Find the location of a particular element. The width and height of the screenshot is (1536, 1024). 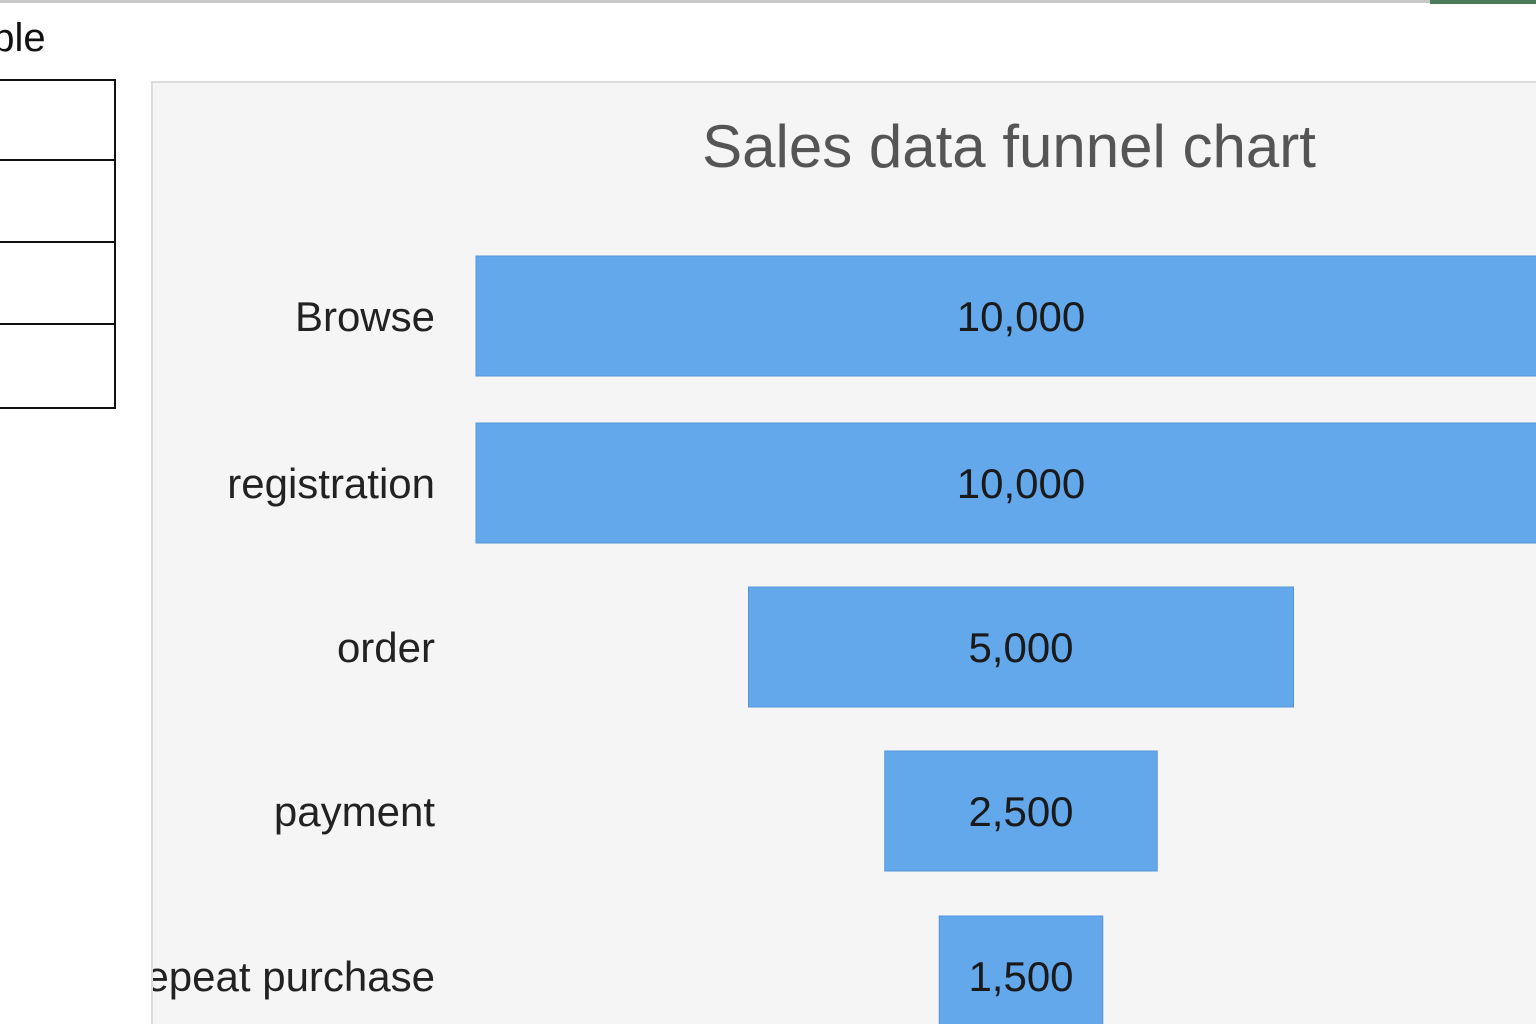

funnel-value-label-4: 2,500 is located at coordinates (1020, 811).